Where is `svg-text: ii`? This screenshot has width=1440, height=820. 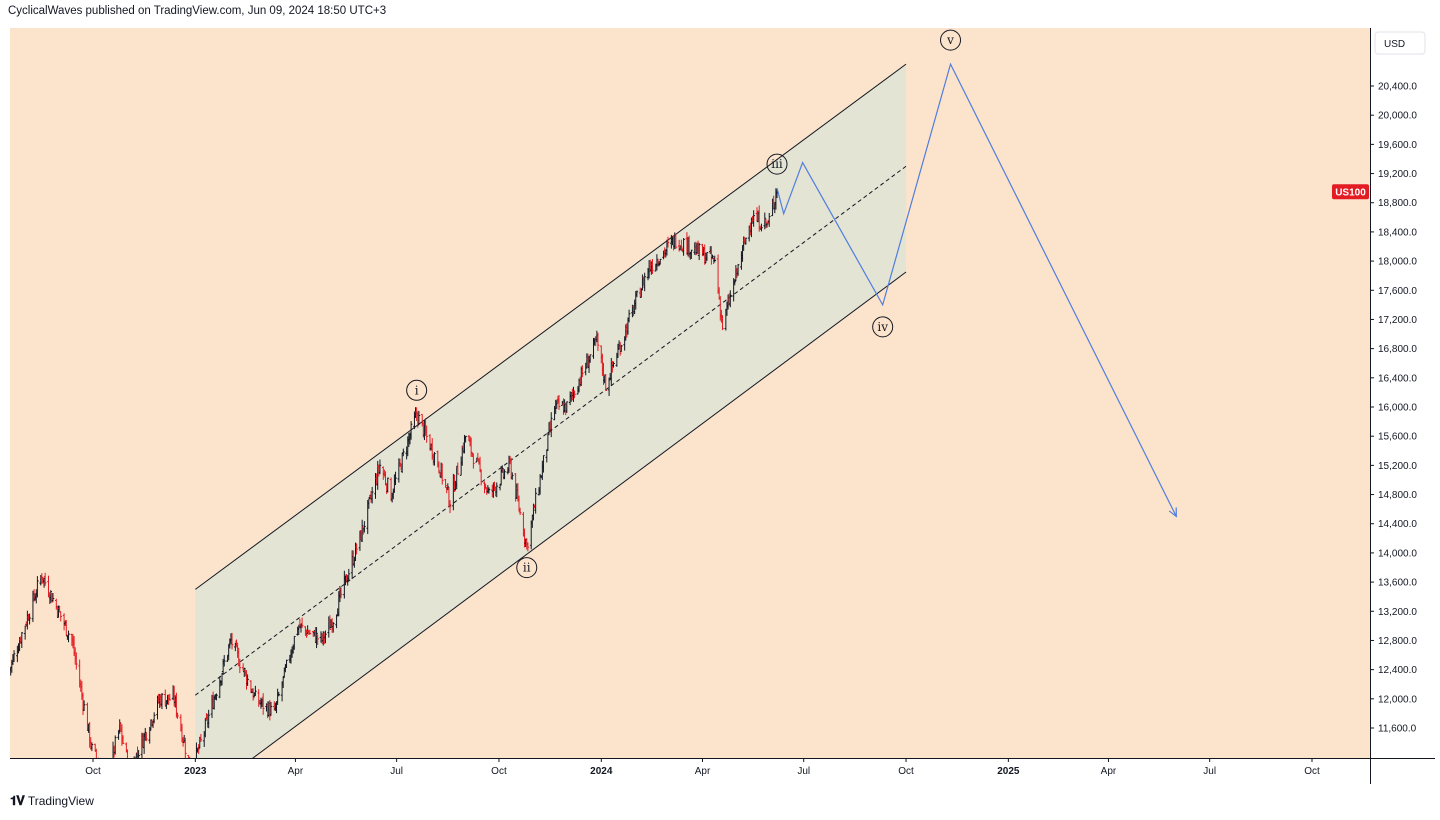
svg-text: ii is located at coordinates (527, 568).